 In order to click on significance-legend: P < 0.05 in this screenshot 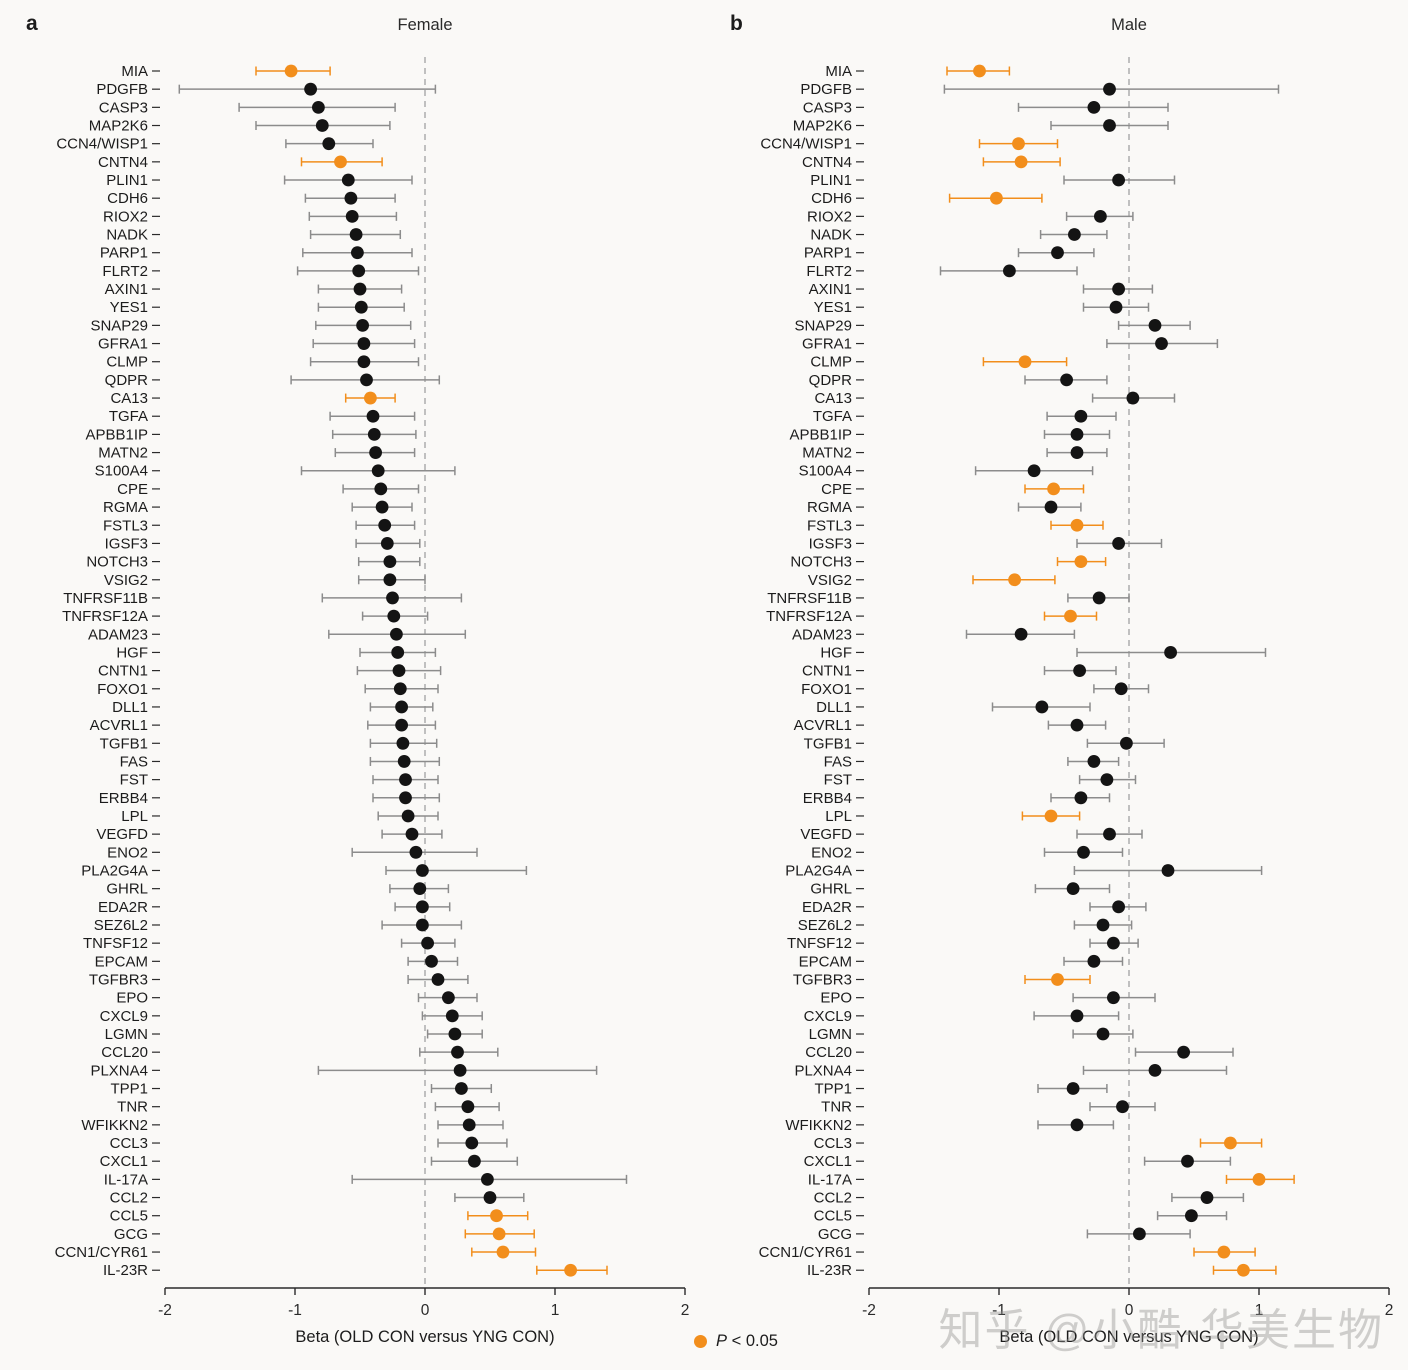, I will do `click(736, 1341)`.